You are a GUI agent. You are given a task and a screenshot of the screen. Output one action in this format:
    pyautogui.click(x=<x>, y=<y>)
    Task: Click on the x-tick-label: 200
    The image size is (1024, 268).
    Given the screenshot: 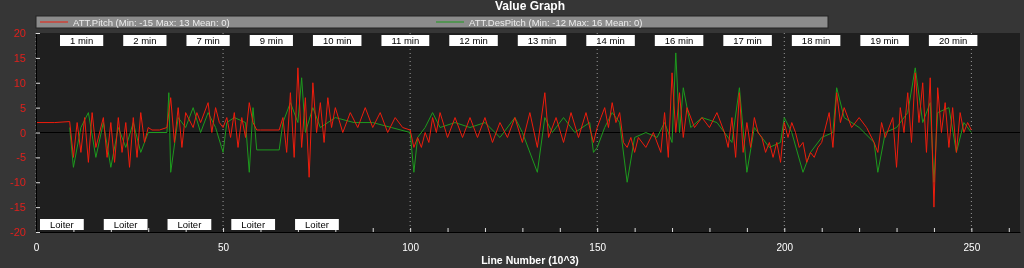 What is the action you would take?
    pyautogui.click(x=785, y=247)
    